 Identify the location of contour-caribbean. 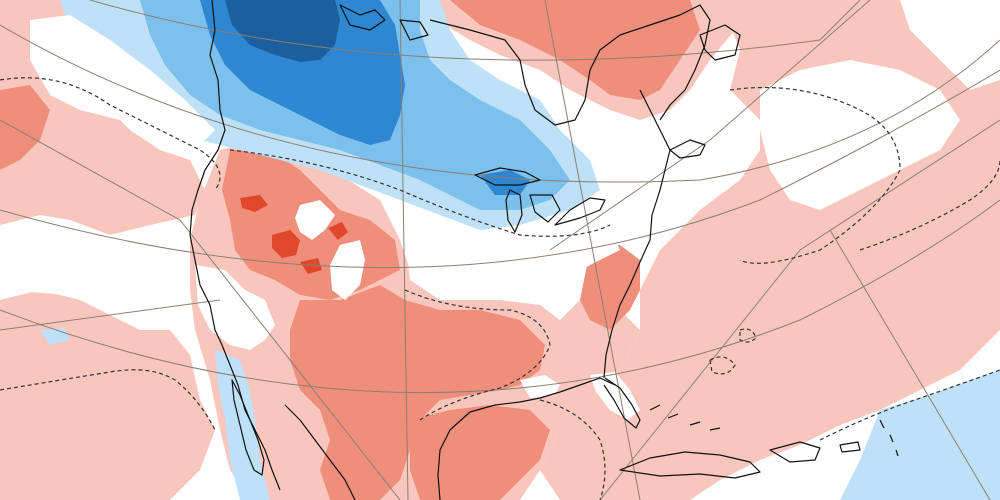
(909, 405).